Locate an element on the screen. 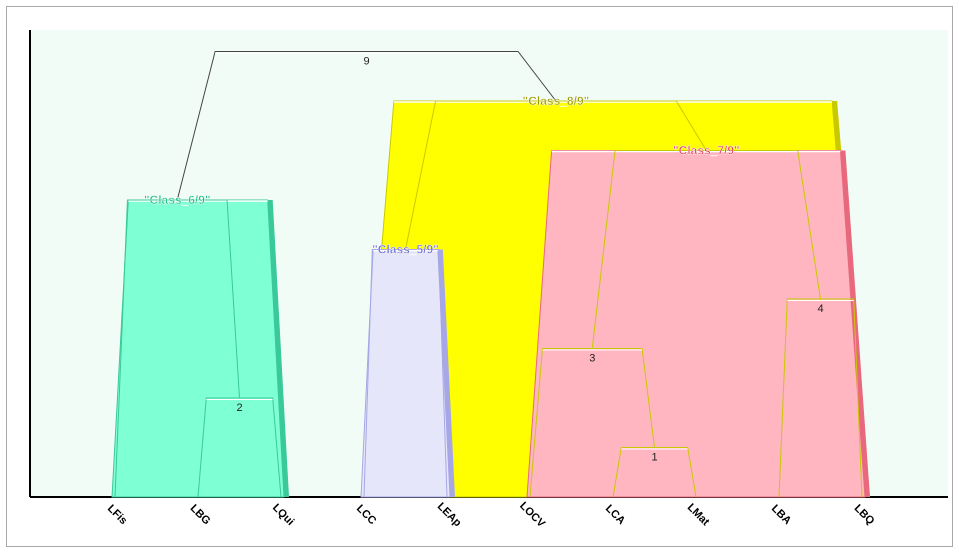 Image resolution: width=959 pixels, height=552 pixels. node-label-2: 2 is located at coordinates (239, 408).